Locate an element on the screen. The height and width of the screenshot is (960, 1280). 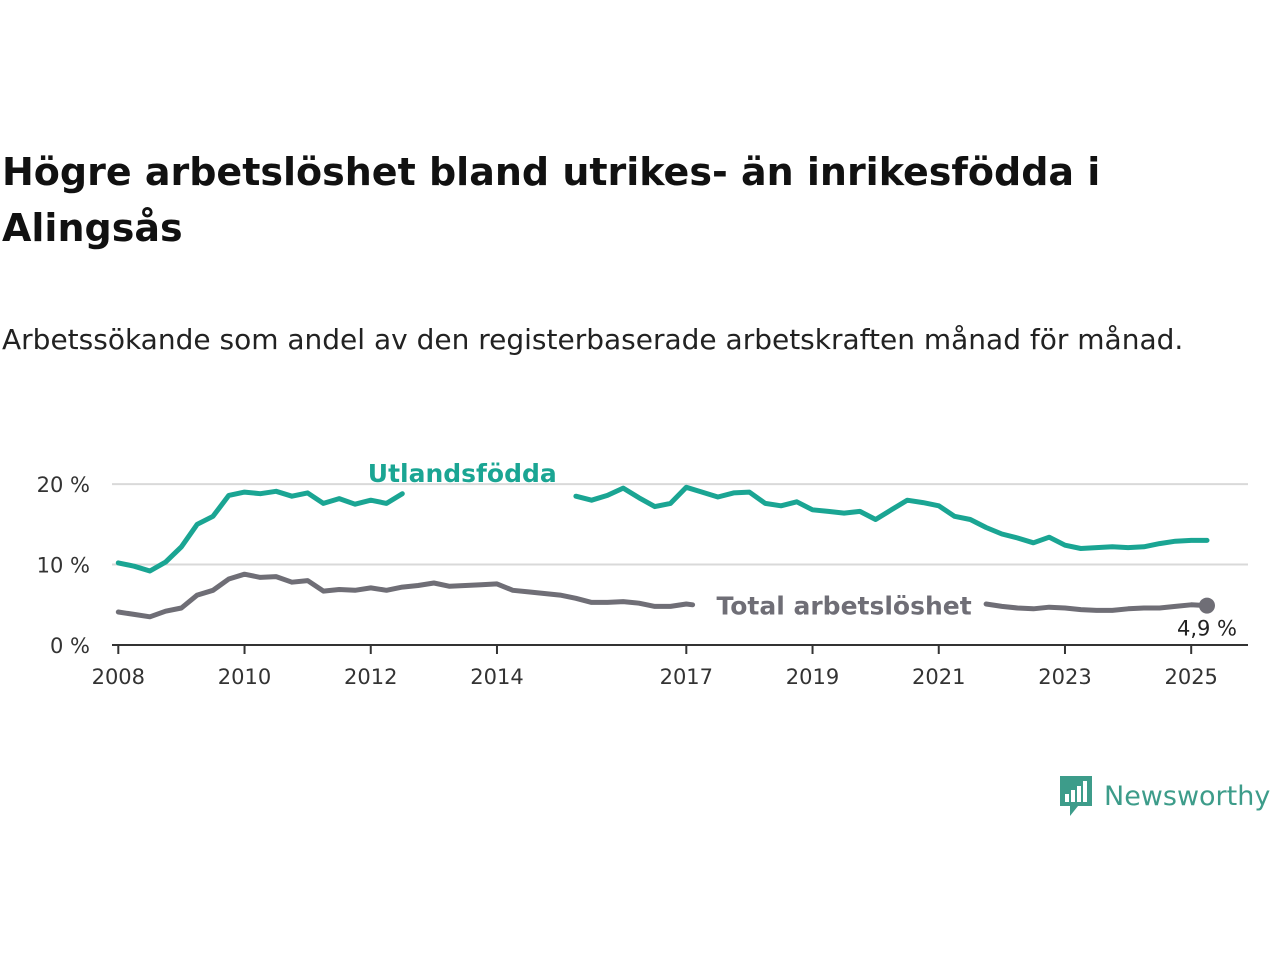
bar-chart-speech-bubble-icon is located at coordinates (1076, 796).